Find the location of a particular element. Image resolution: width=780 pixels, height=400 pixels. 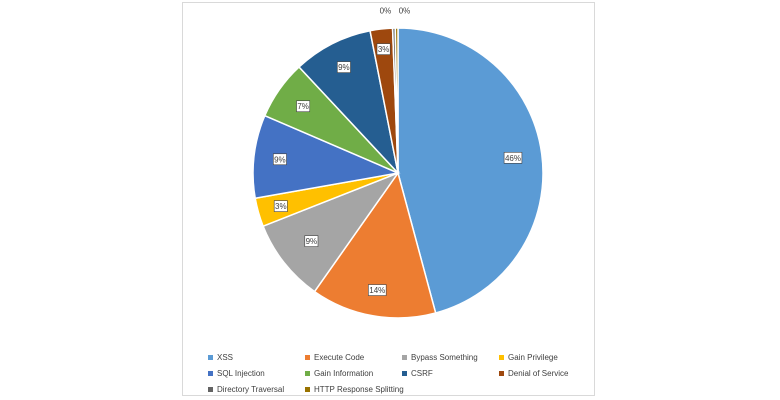

legend-label: XSS is located at coordinates (225, 357).